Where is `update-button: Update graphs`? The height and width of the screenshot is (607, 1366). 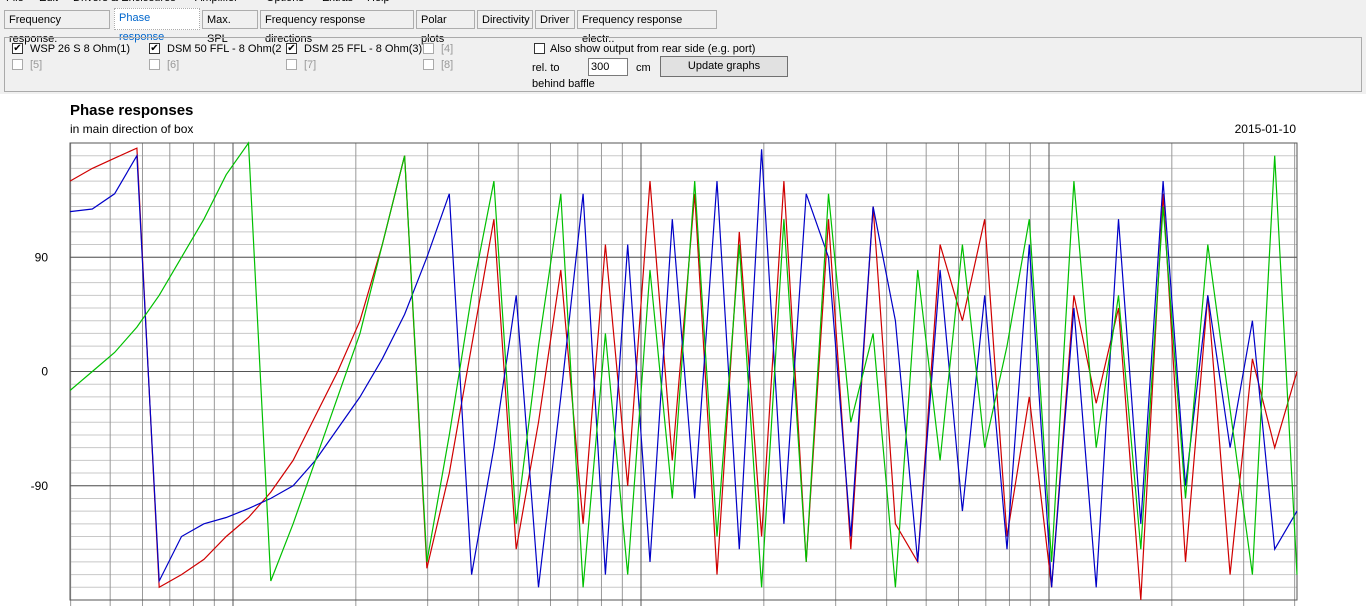
update-button: Update graphs is located at coordinates (724, 66).